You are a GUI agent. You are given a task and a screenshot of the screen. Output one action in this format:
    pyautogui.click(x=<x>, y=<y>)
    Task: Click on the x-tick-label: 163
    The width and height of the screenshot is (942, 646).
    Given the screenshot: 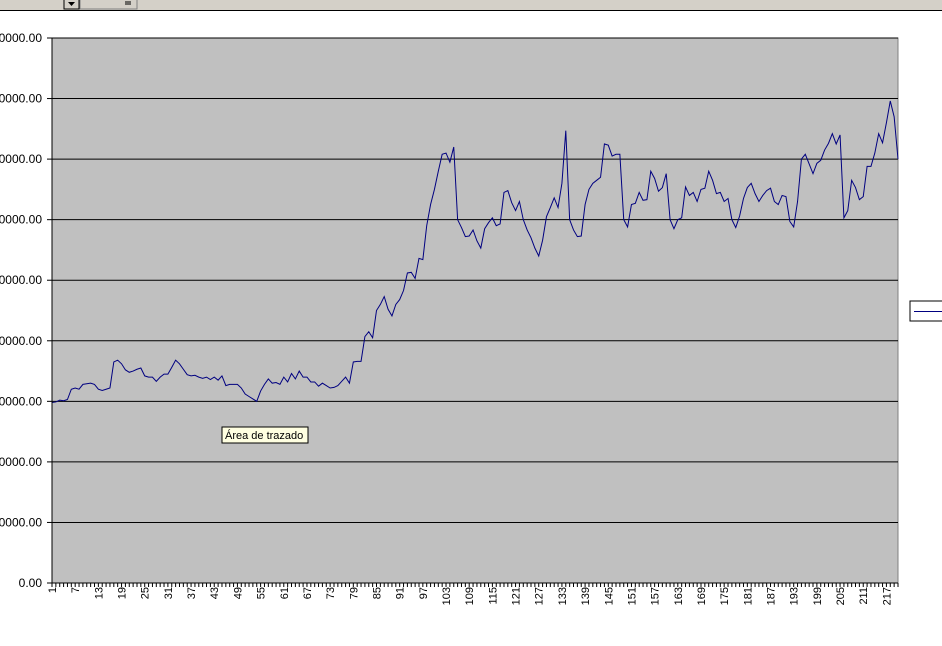 What is the action you would take?
    pyautogui.click(x=679, y=596)
    